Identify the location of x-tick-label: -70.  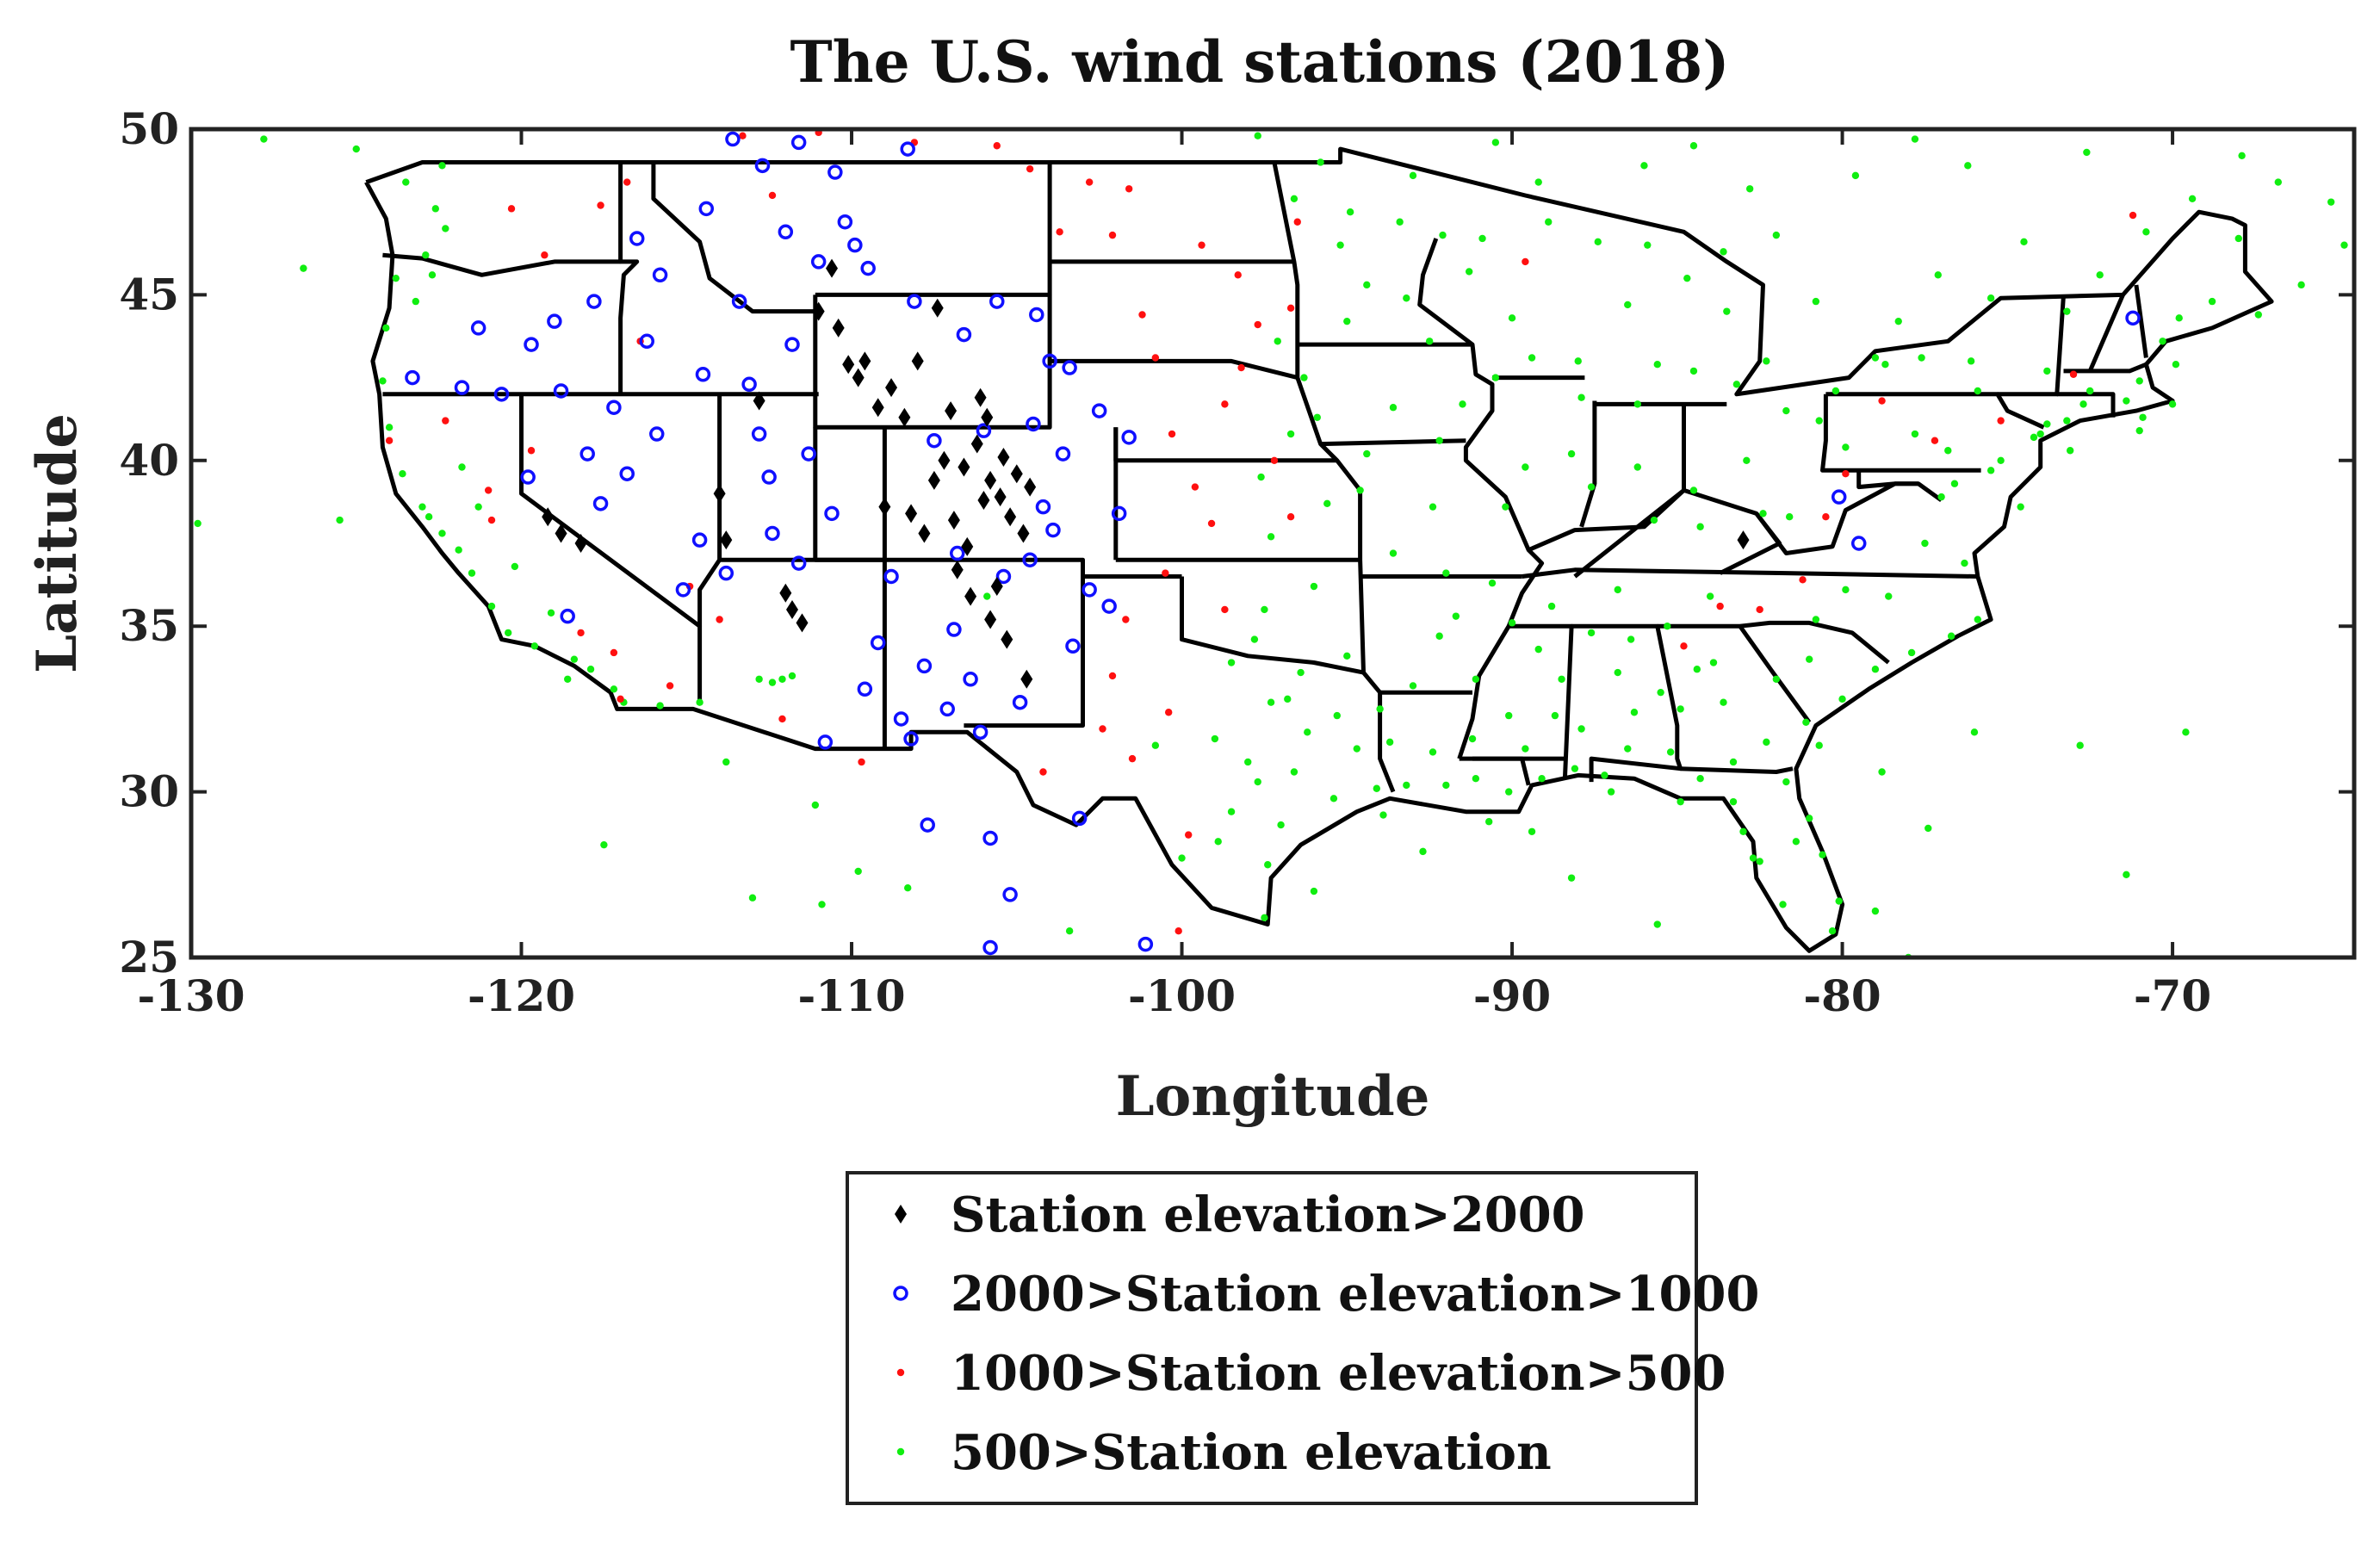
(2172, 995).